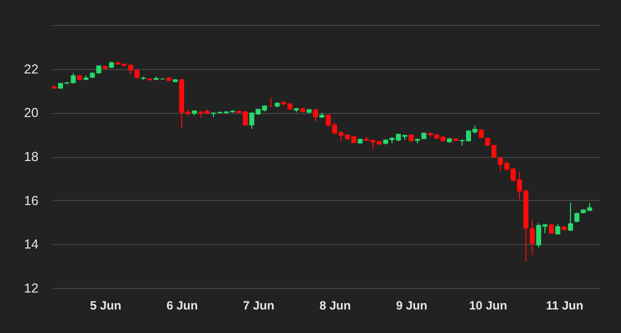 The image size is (621, 333). Describe the element at coordinates (106, 305) in the screenshot. I see `x-tick-label: 5 Jun` at that location.